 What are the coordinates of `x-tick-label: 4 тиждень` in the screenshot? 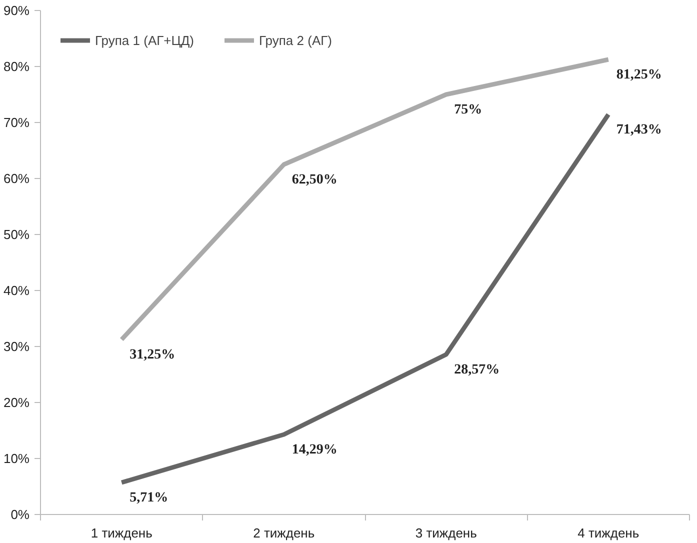 It's located at (609, 533).